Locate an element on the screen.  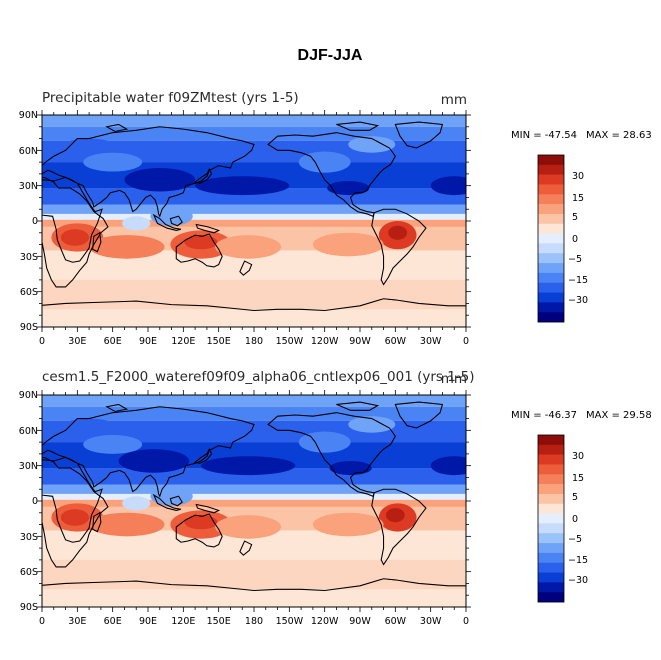
panel-2-colorbar is located at coordinates (551, 518).